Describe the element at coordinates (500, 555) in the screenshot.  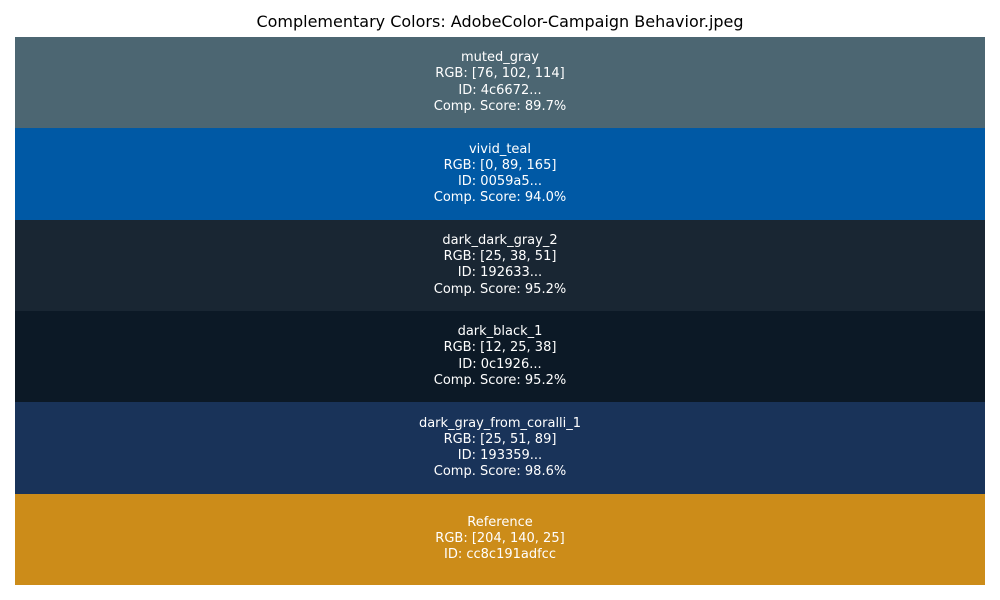
I see `swatch-id: ID: cc8c191adfcc` at that location.